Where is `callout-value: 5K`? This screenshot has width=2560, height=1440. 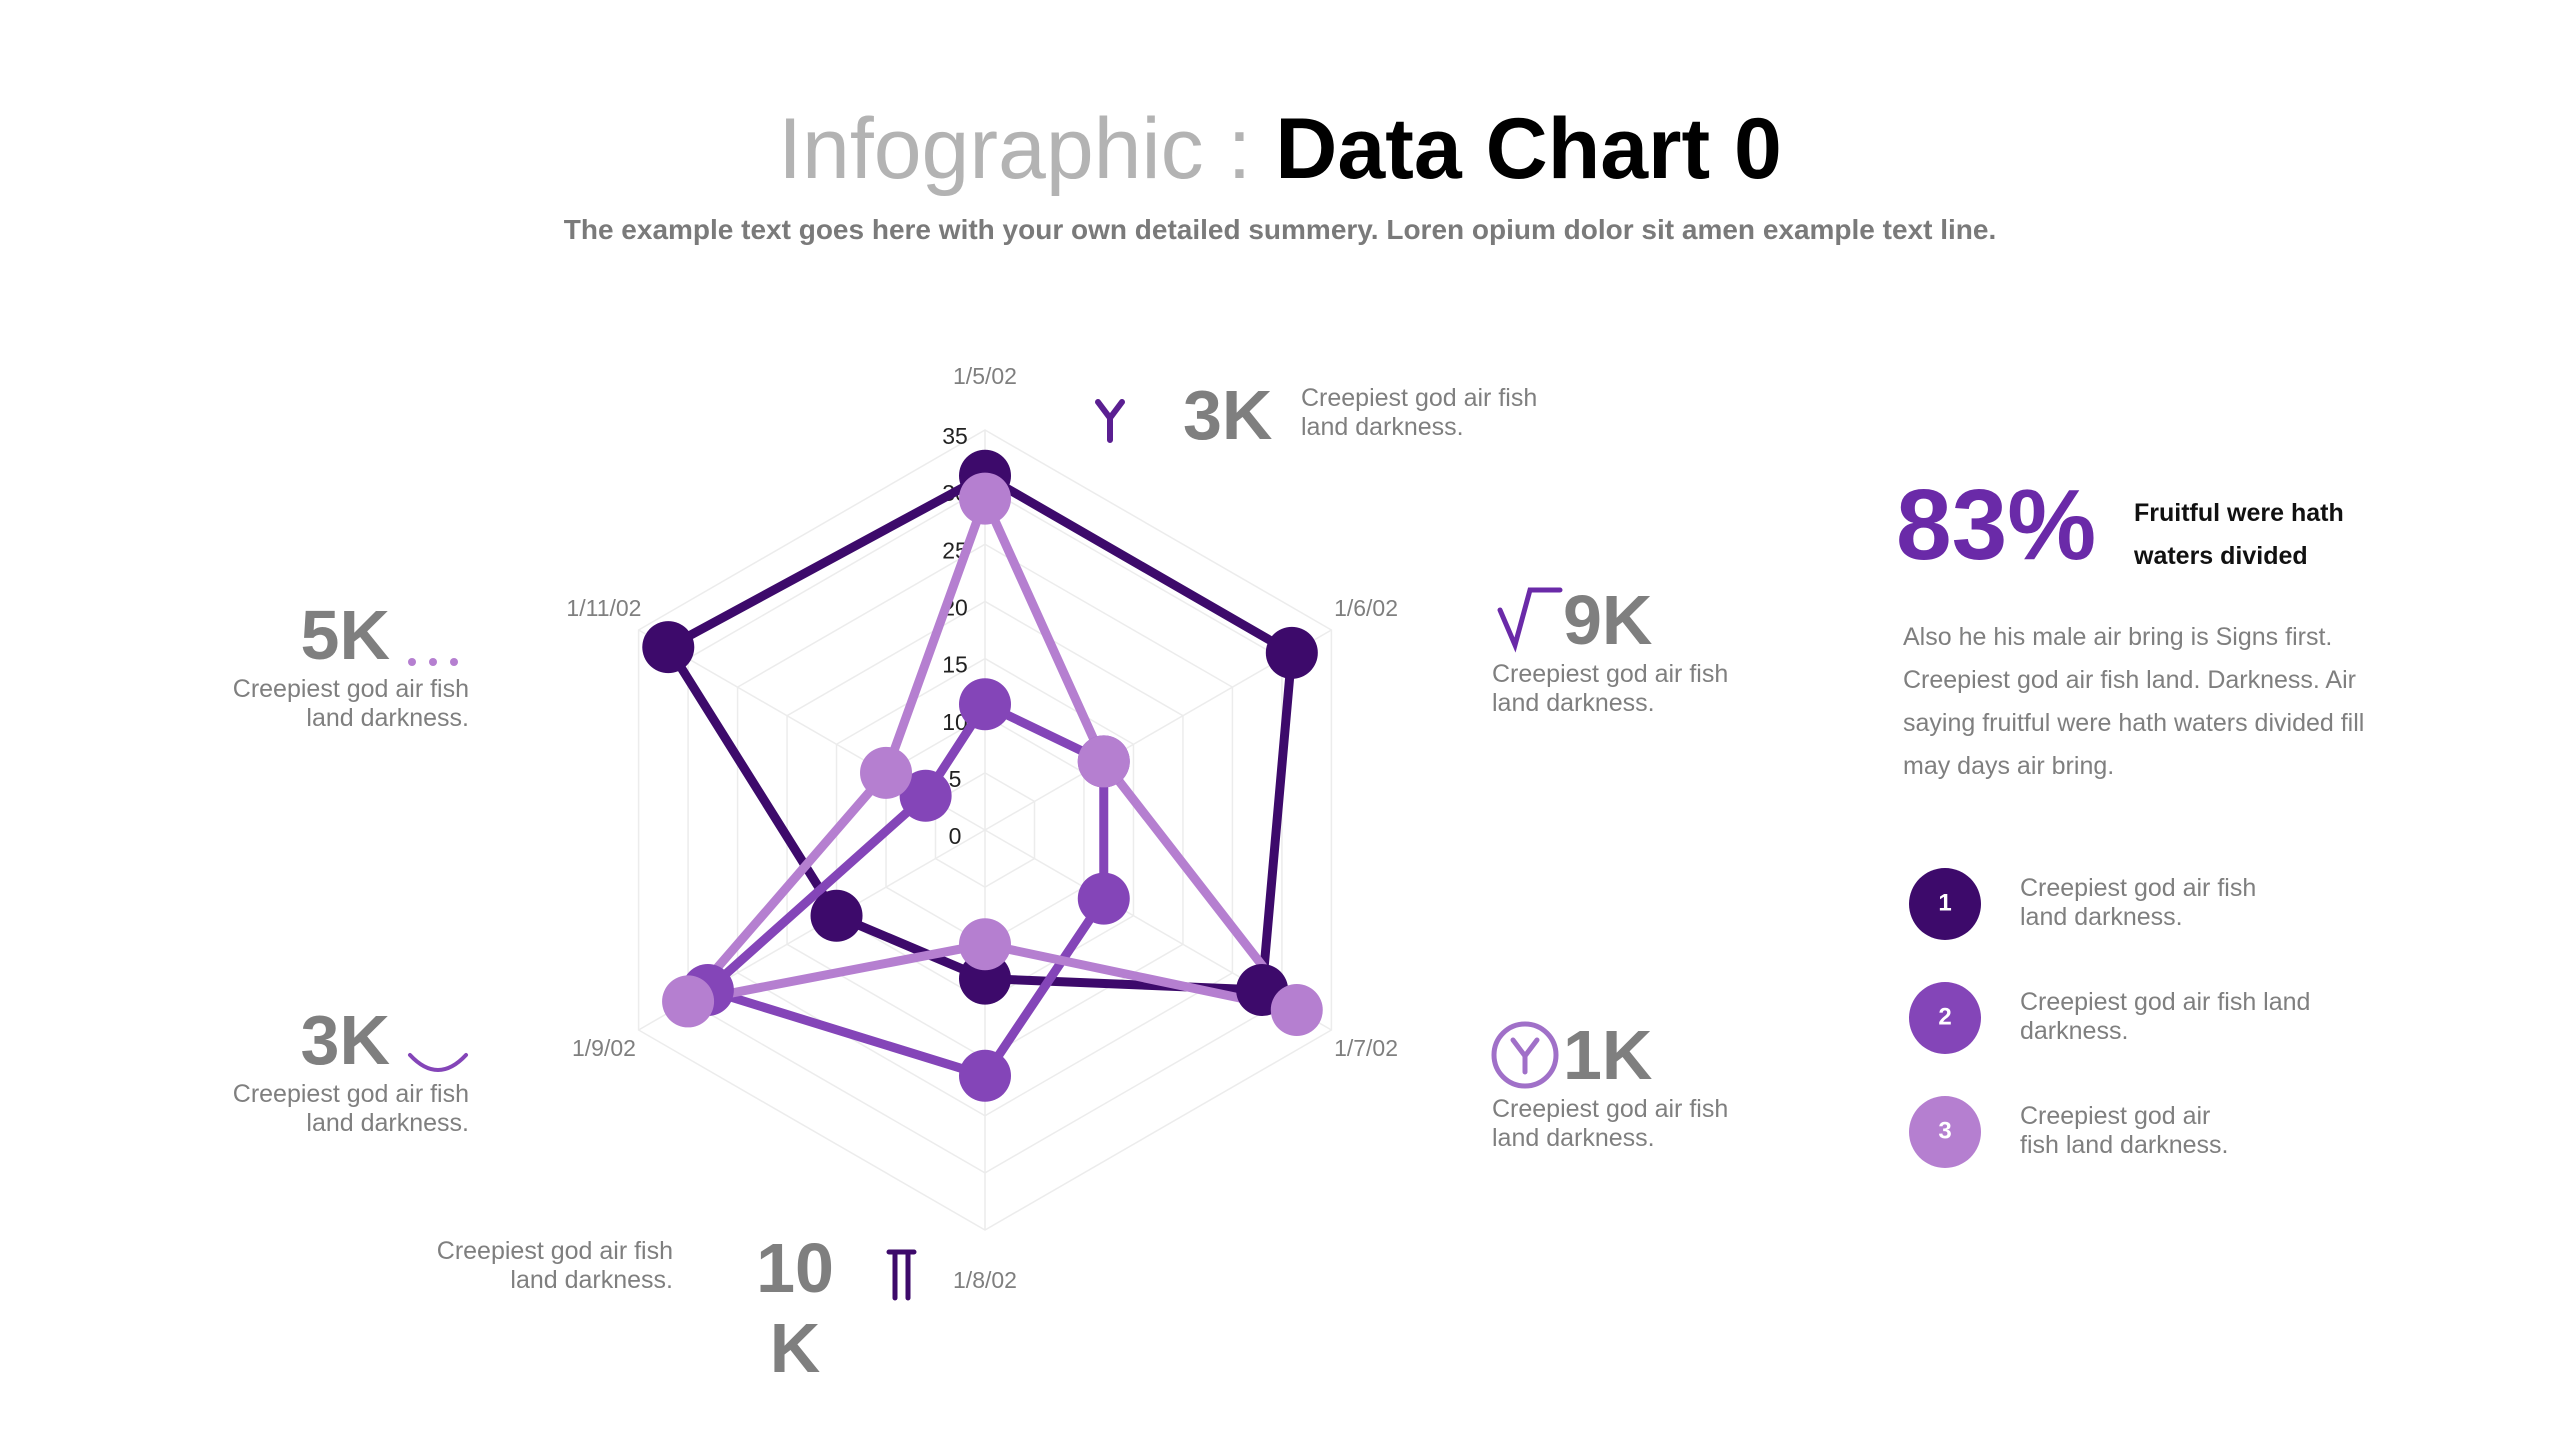
callout-value: 5K is located at coordinates (345, 635).